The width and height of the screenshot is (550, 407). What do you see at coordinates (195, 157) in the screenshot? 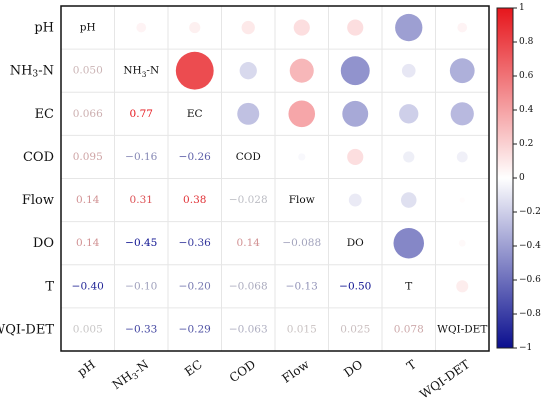
I see `correlation-value: −0.26` at bounding box center [195, 157].